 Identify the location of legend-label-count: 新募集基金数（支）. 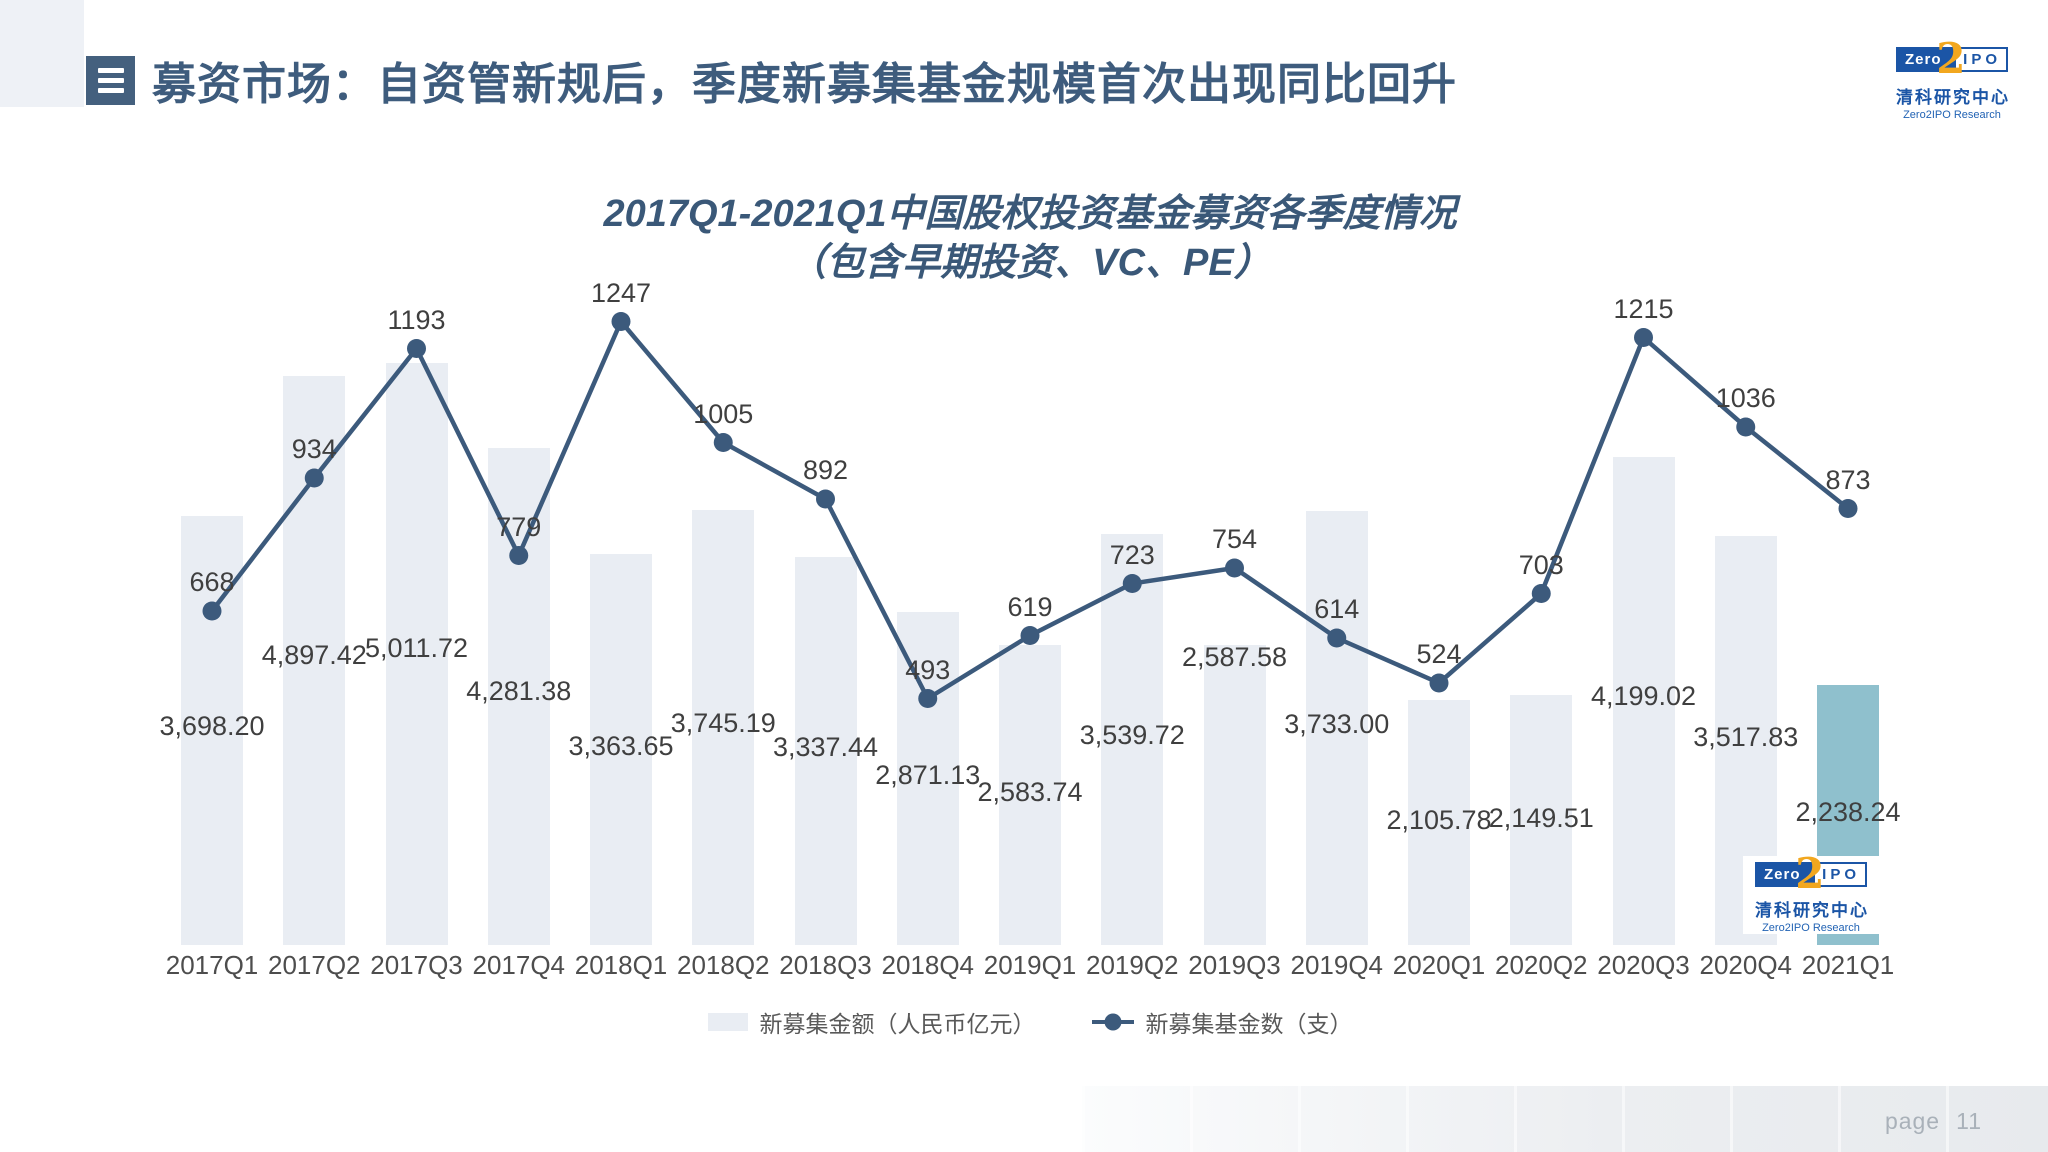
(1249, 1024).